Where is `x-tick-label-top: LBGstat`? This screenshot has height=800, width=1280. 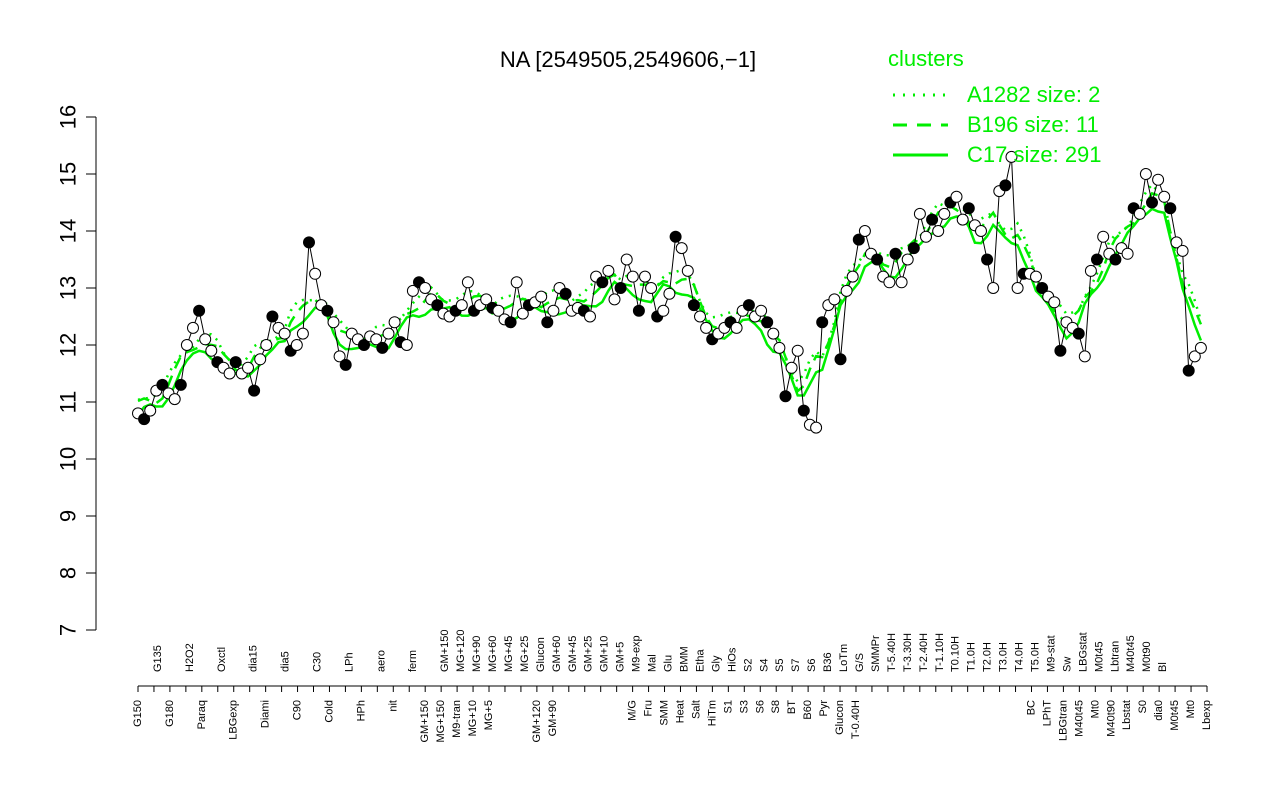
x-tick-label-top: LBGstat is located at coordinates (1083, 652).